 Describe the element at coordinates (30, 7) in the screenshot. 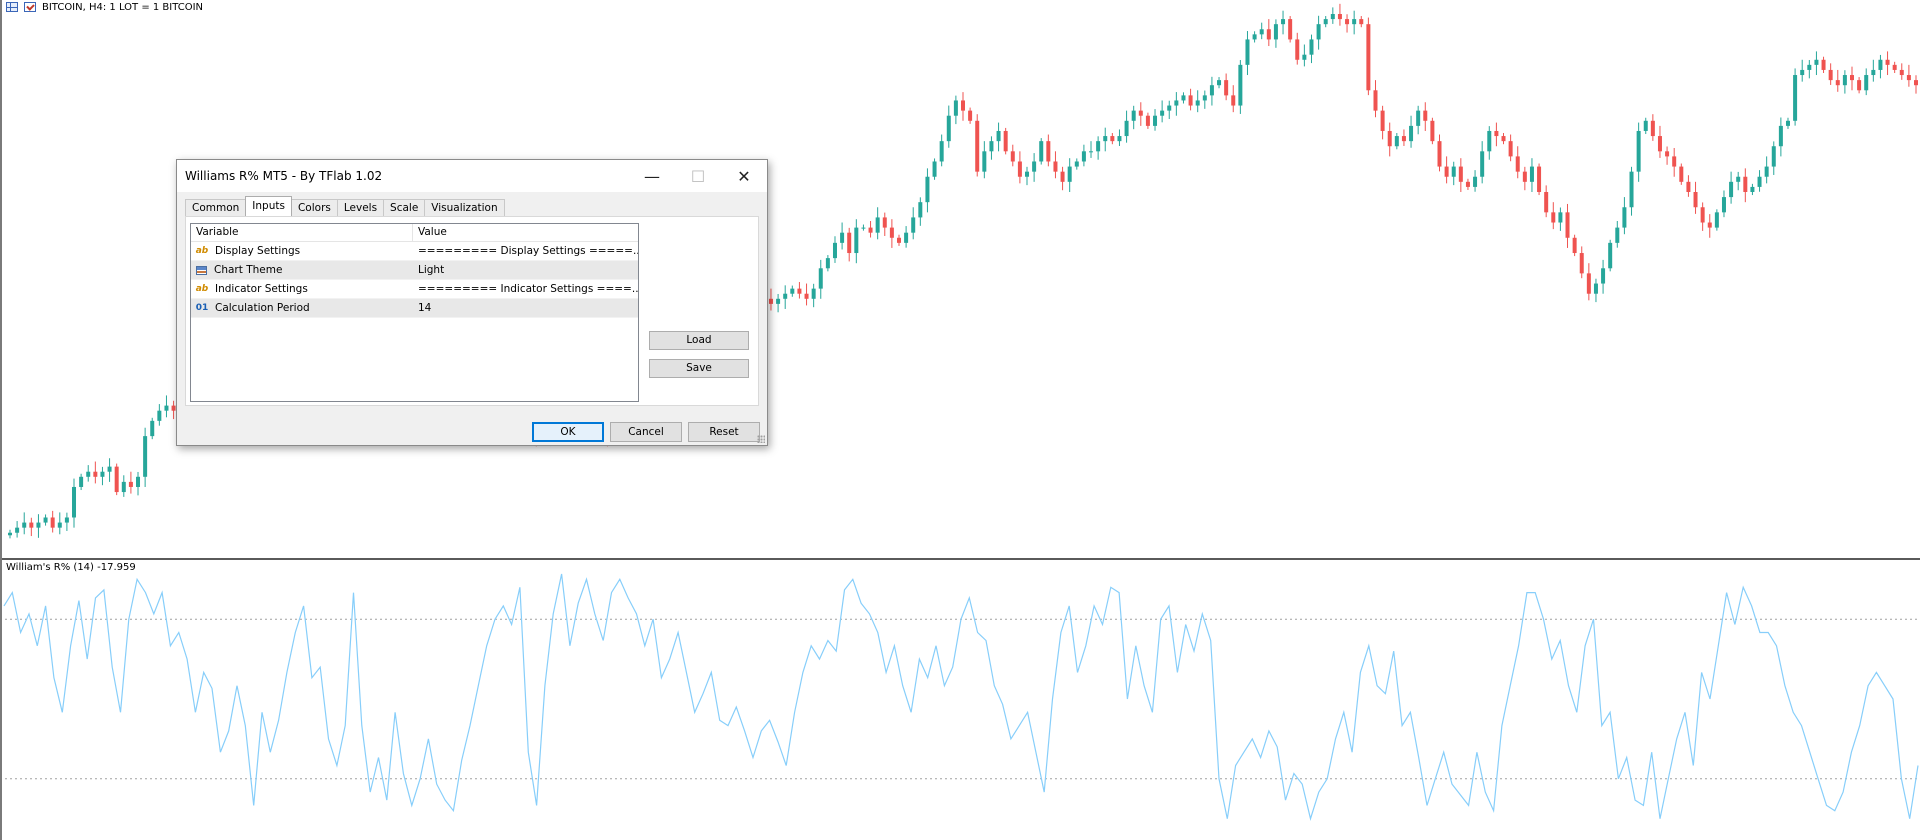

I see `checkbox-icon` at that location.